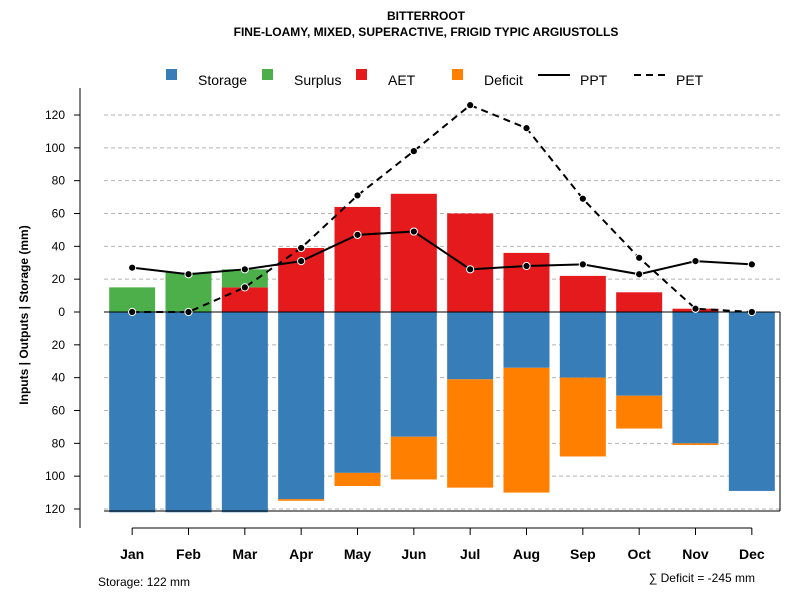  What do you see at coordinates (639, 257) in the screenshot?
I see `pet-point-oct` at bounding box center [639, 257].